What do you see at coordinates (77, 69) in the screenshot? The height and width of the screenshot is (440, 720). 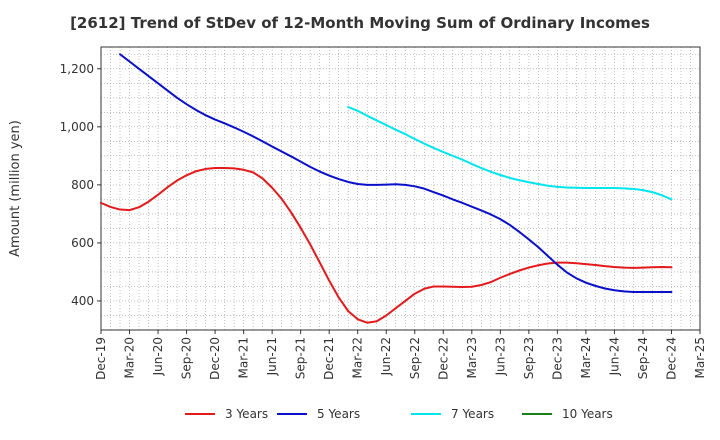 I see `y-tick-label: 1,200` at bounding box center [77, 69].